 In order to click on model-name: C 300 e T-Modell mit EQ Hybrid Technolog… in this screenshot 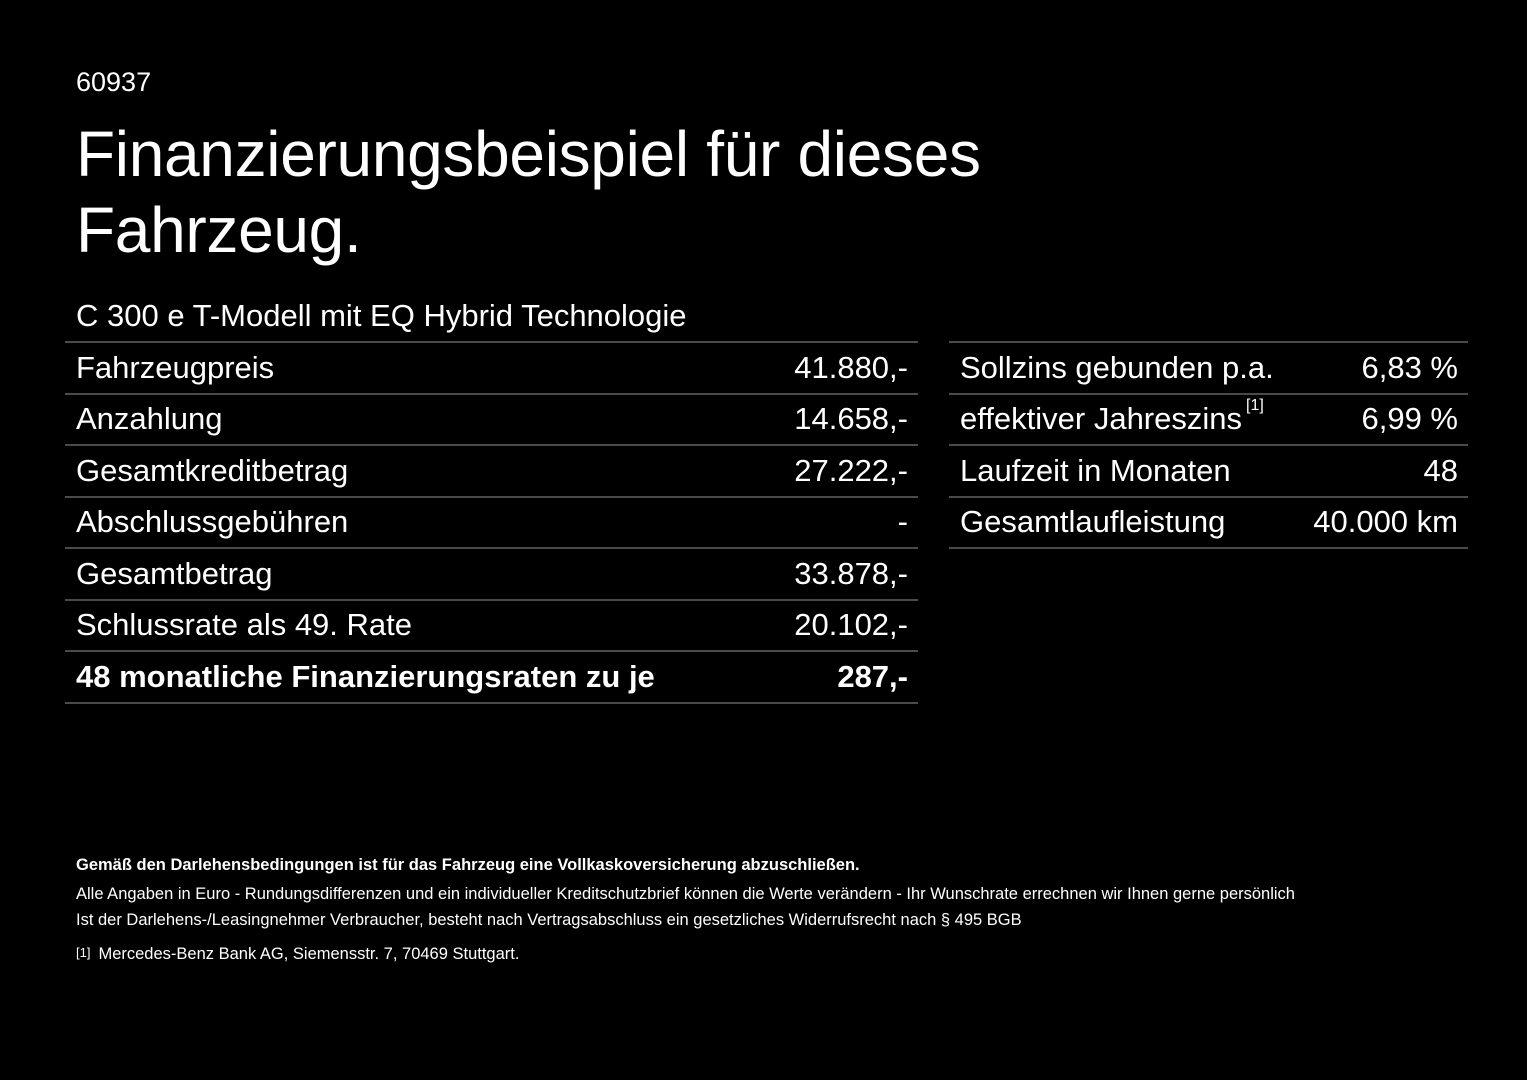, I will do `click(381, 315)`.